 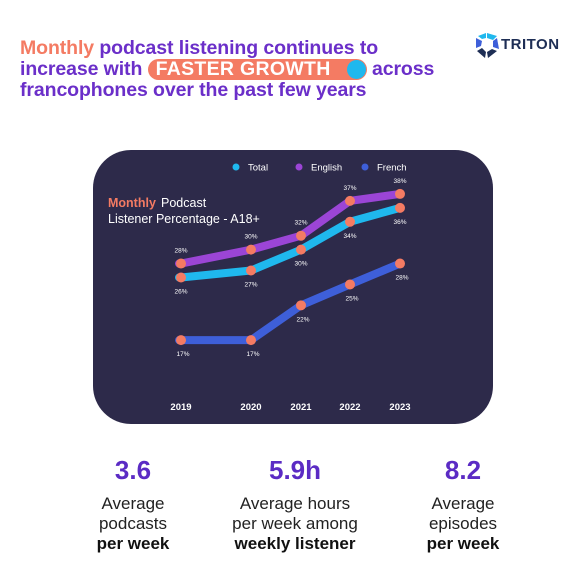 I want to click on headline-accent: Monthly, so click(x=57, y=48).